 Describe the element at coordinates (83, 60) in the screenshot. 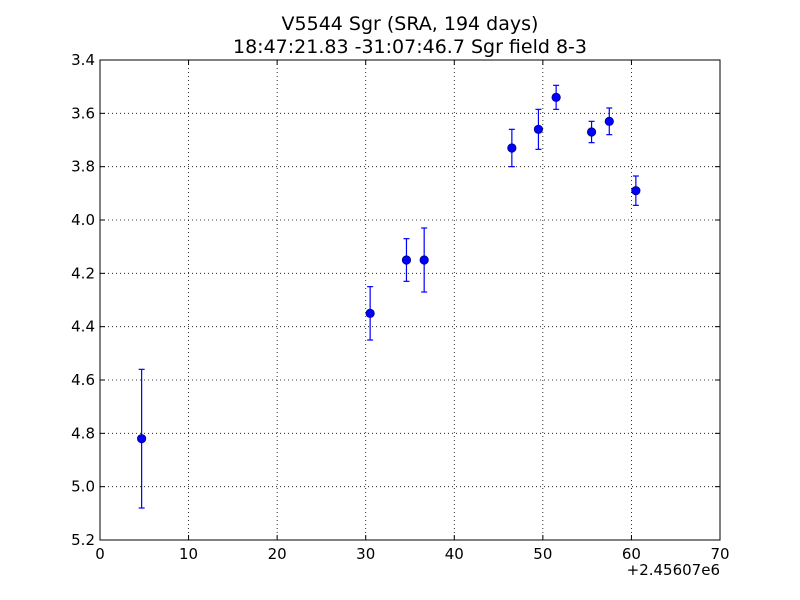

I see `y-tick-label: 3.4` at that location.